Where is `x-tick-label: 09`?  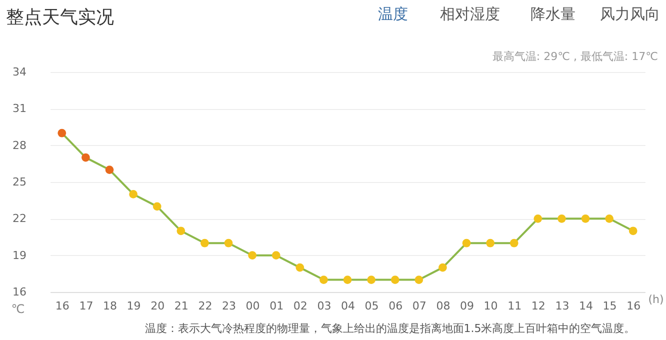 x-tick-label: 09 is located at coordinates (467, 306).